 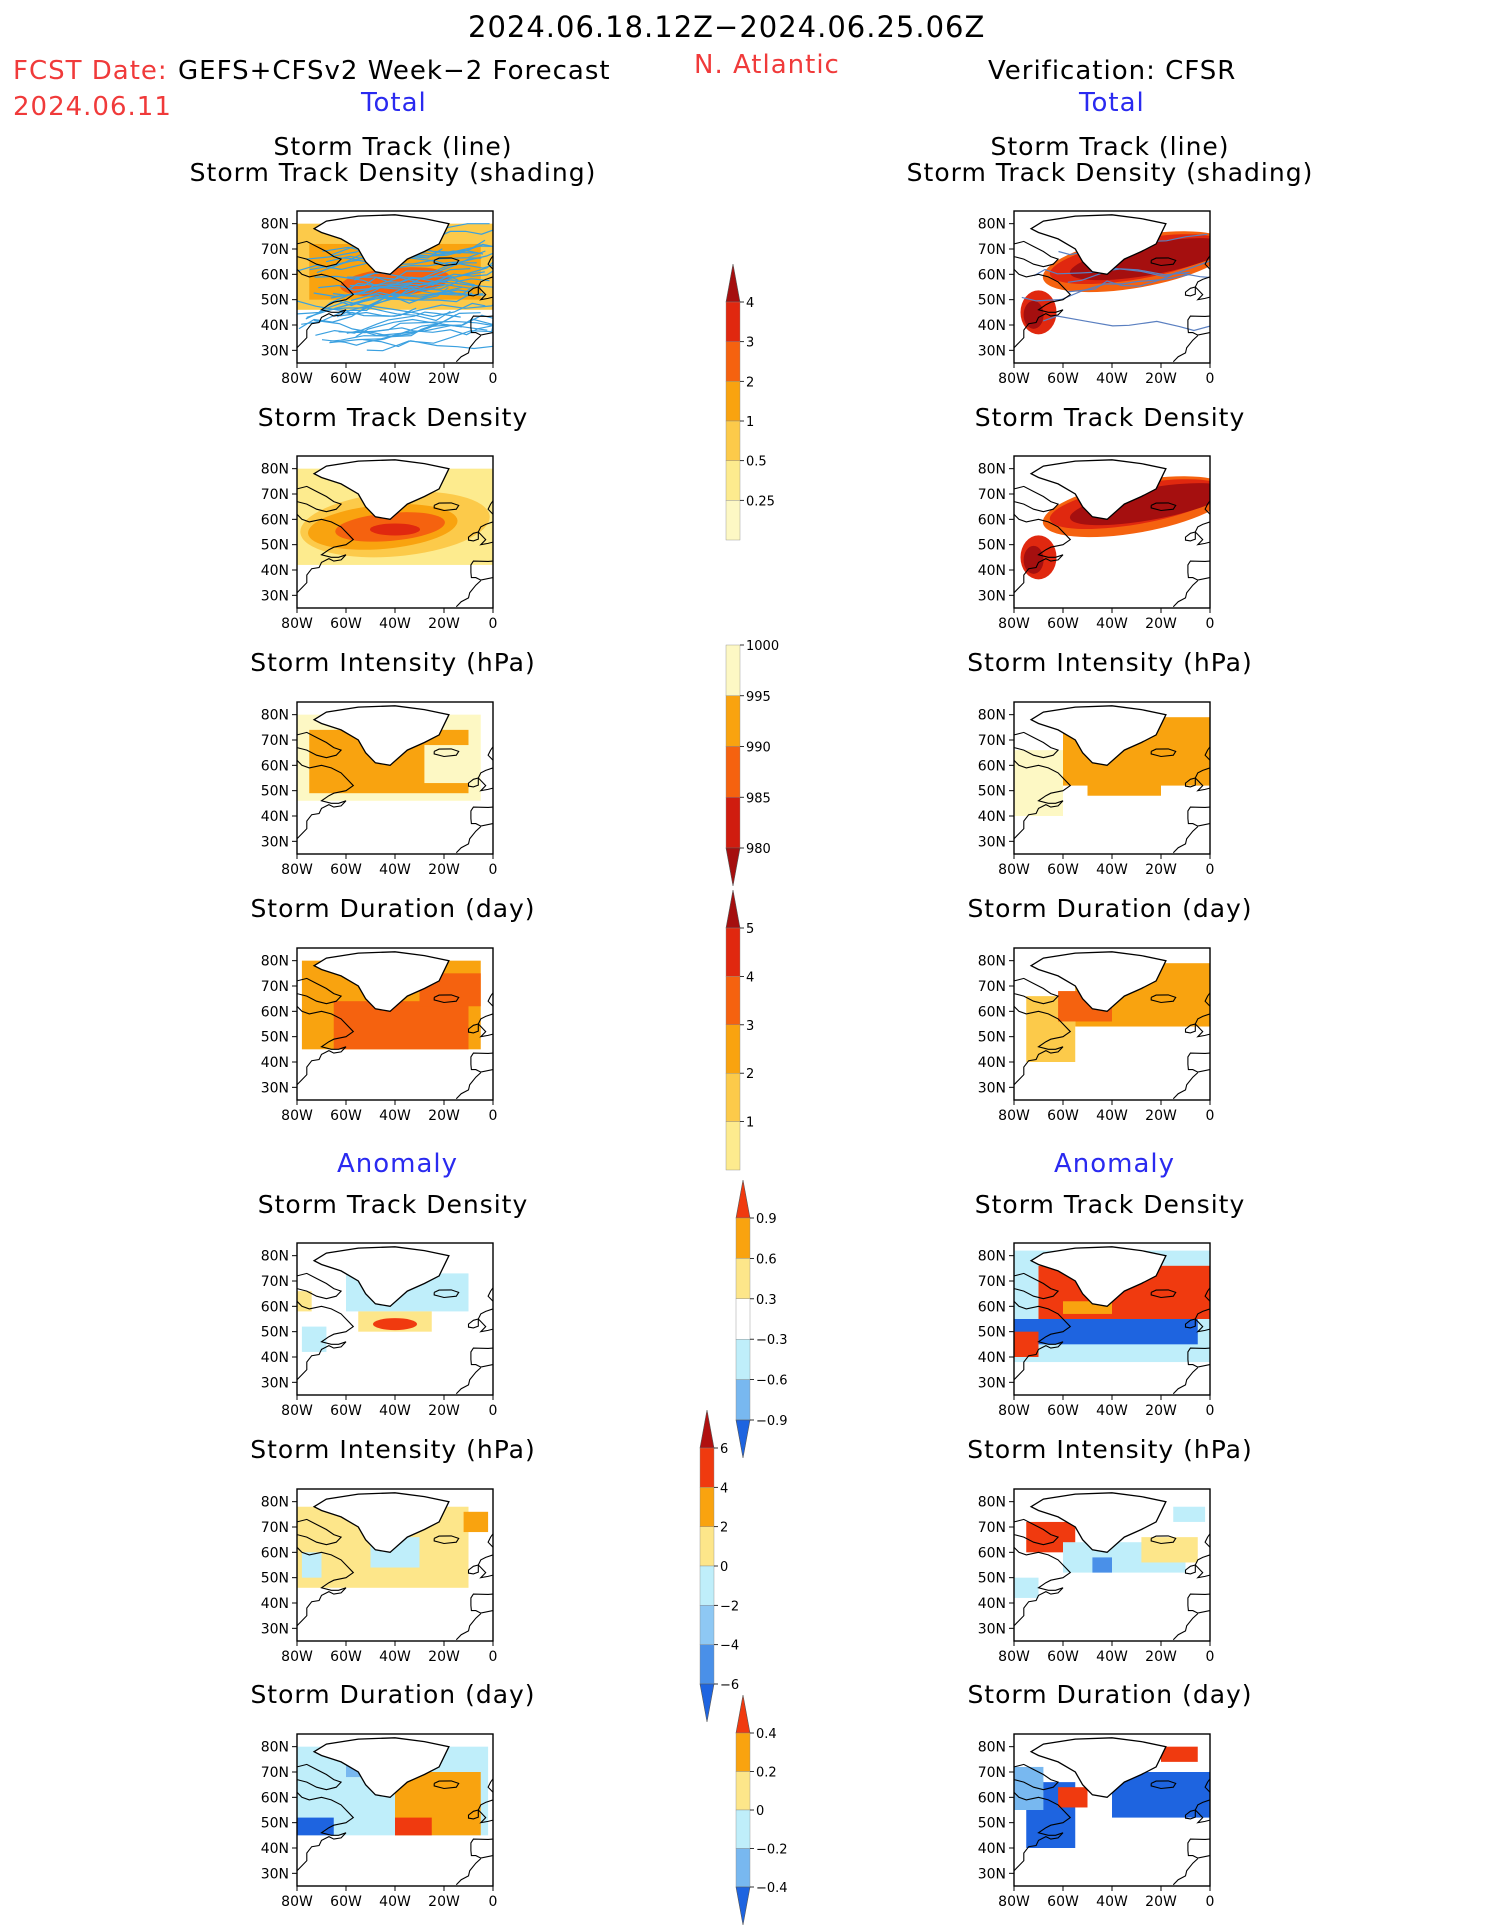 I want to click on title-r2-left: Storm Intensity (hPa), so click(x=393, y=662).